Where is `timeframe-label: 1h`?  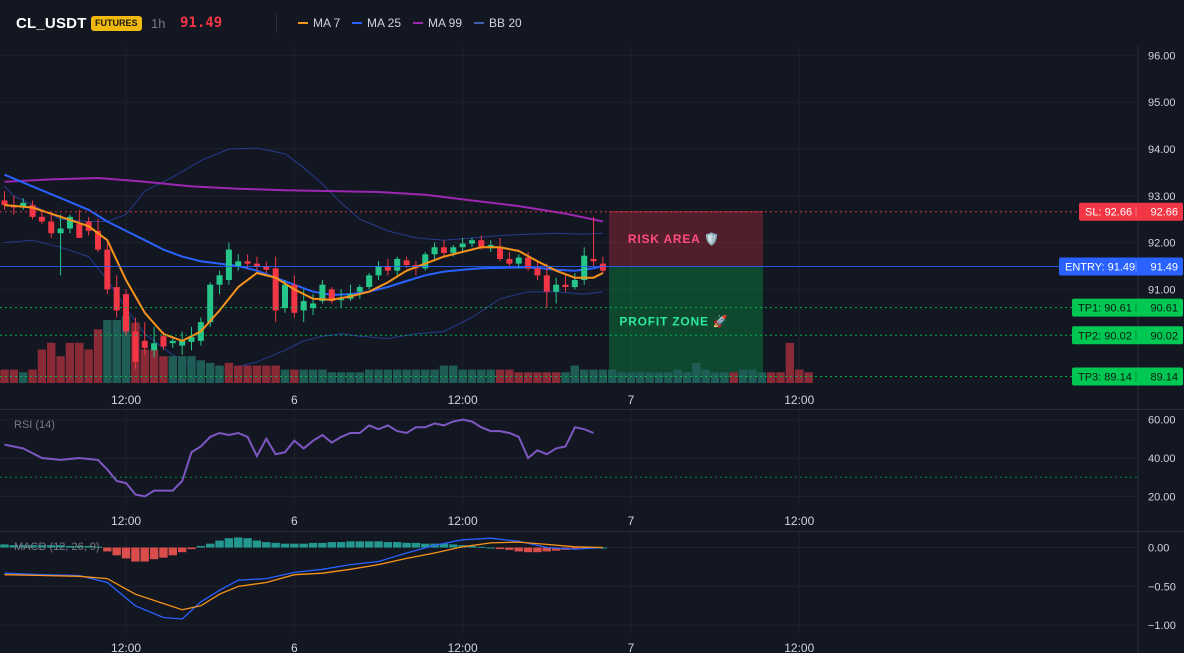
timeframe-label: 1h is located at coordinates (158, 23).